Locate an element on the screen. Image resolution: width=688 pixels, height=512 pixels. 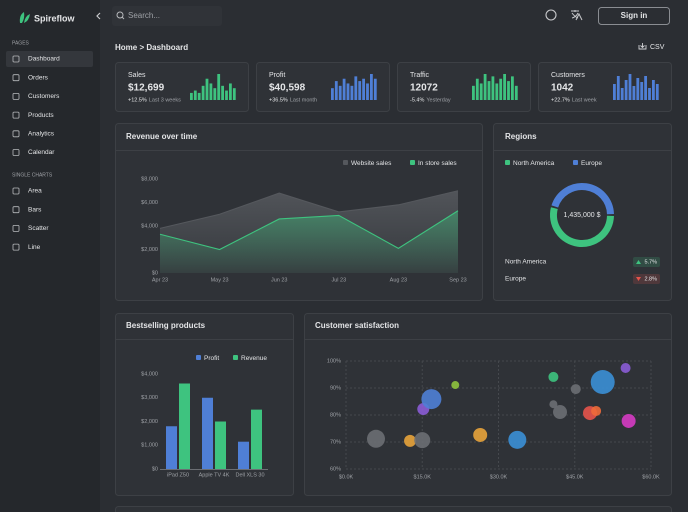
section-title: PAGES is located at coordinates (21, 43).